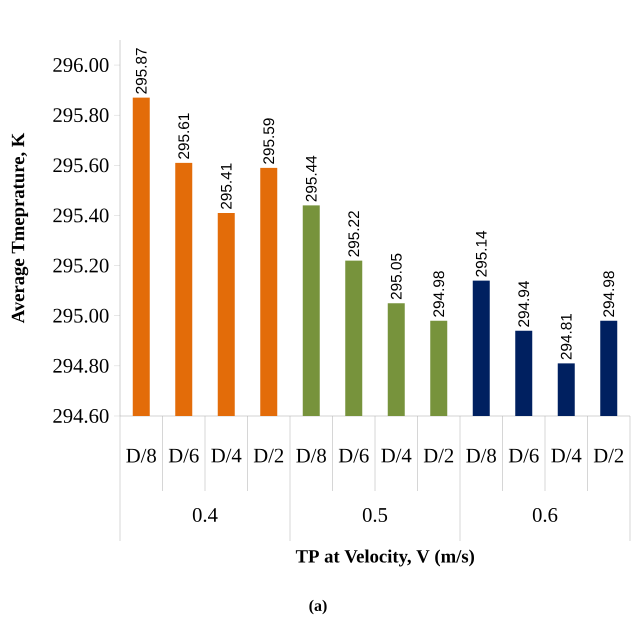 Image resolution: width=636 pixels, height=623 pixels. What do you see at coordinates (566, 337) in the screenshot?
I see `data-label: 294.81` at bounding box center [566, 337].